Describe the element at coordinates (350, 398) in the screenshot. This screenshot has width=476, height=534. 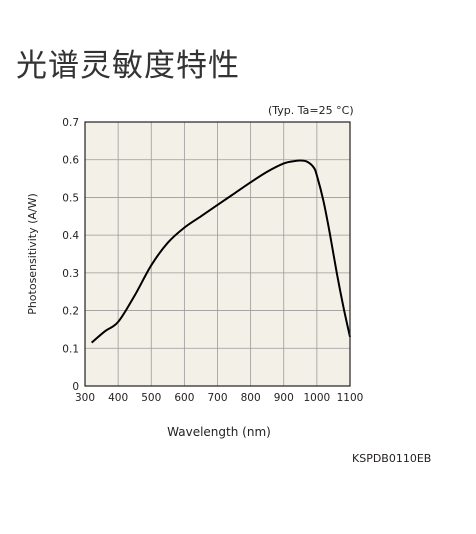
I see `x-tick-label: 1100` at that location.